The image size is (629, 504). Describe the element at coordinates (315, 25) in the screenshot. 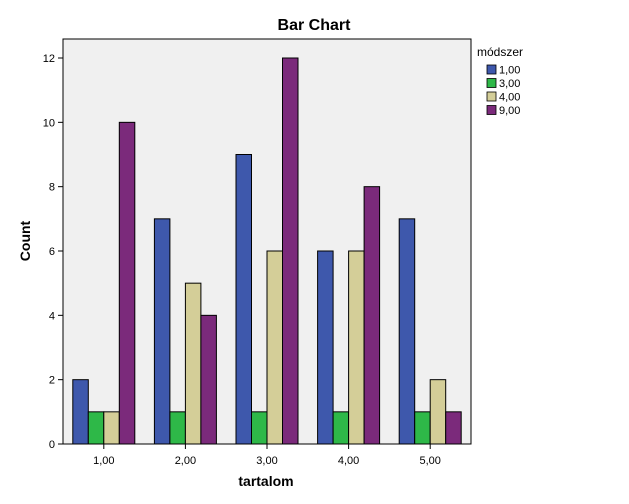

I see `chart-title: Bar Chart` at that location.